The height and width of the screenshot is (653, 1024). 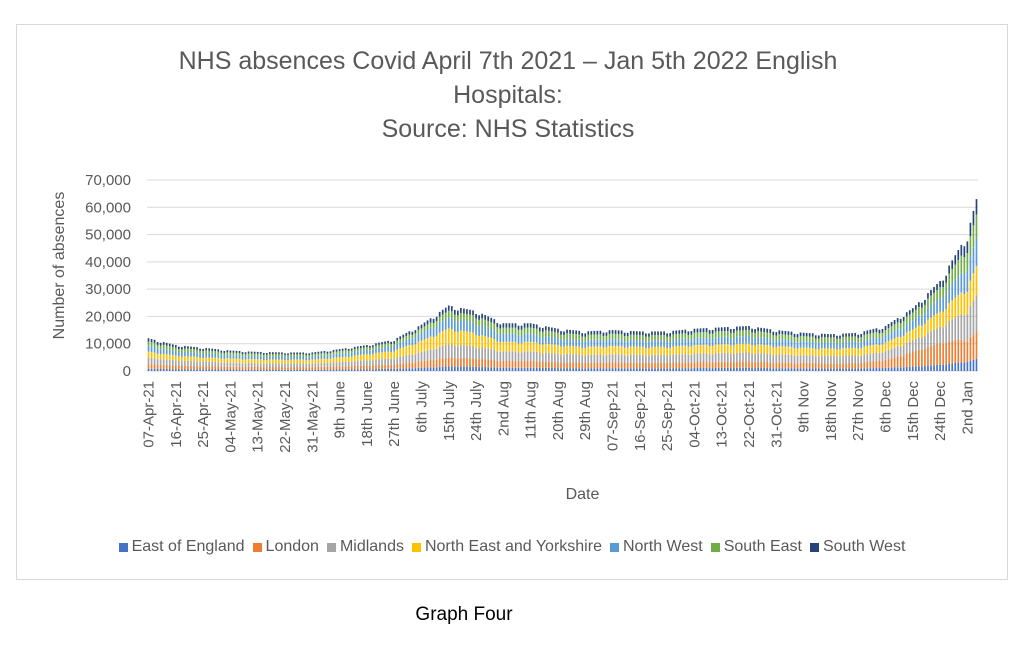 I want to click on x-tick-label: 27th Nov, so click(x=858, y=411).